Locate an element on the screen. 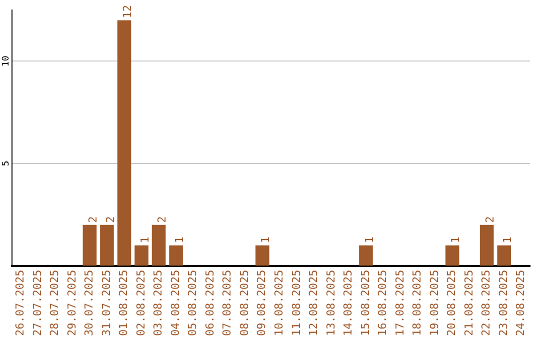 This screenshot has width=540, height=340. x-tick-label: 13.08.2025 is located at coordinates (331, 303).